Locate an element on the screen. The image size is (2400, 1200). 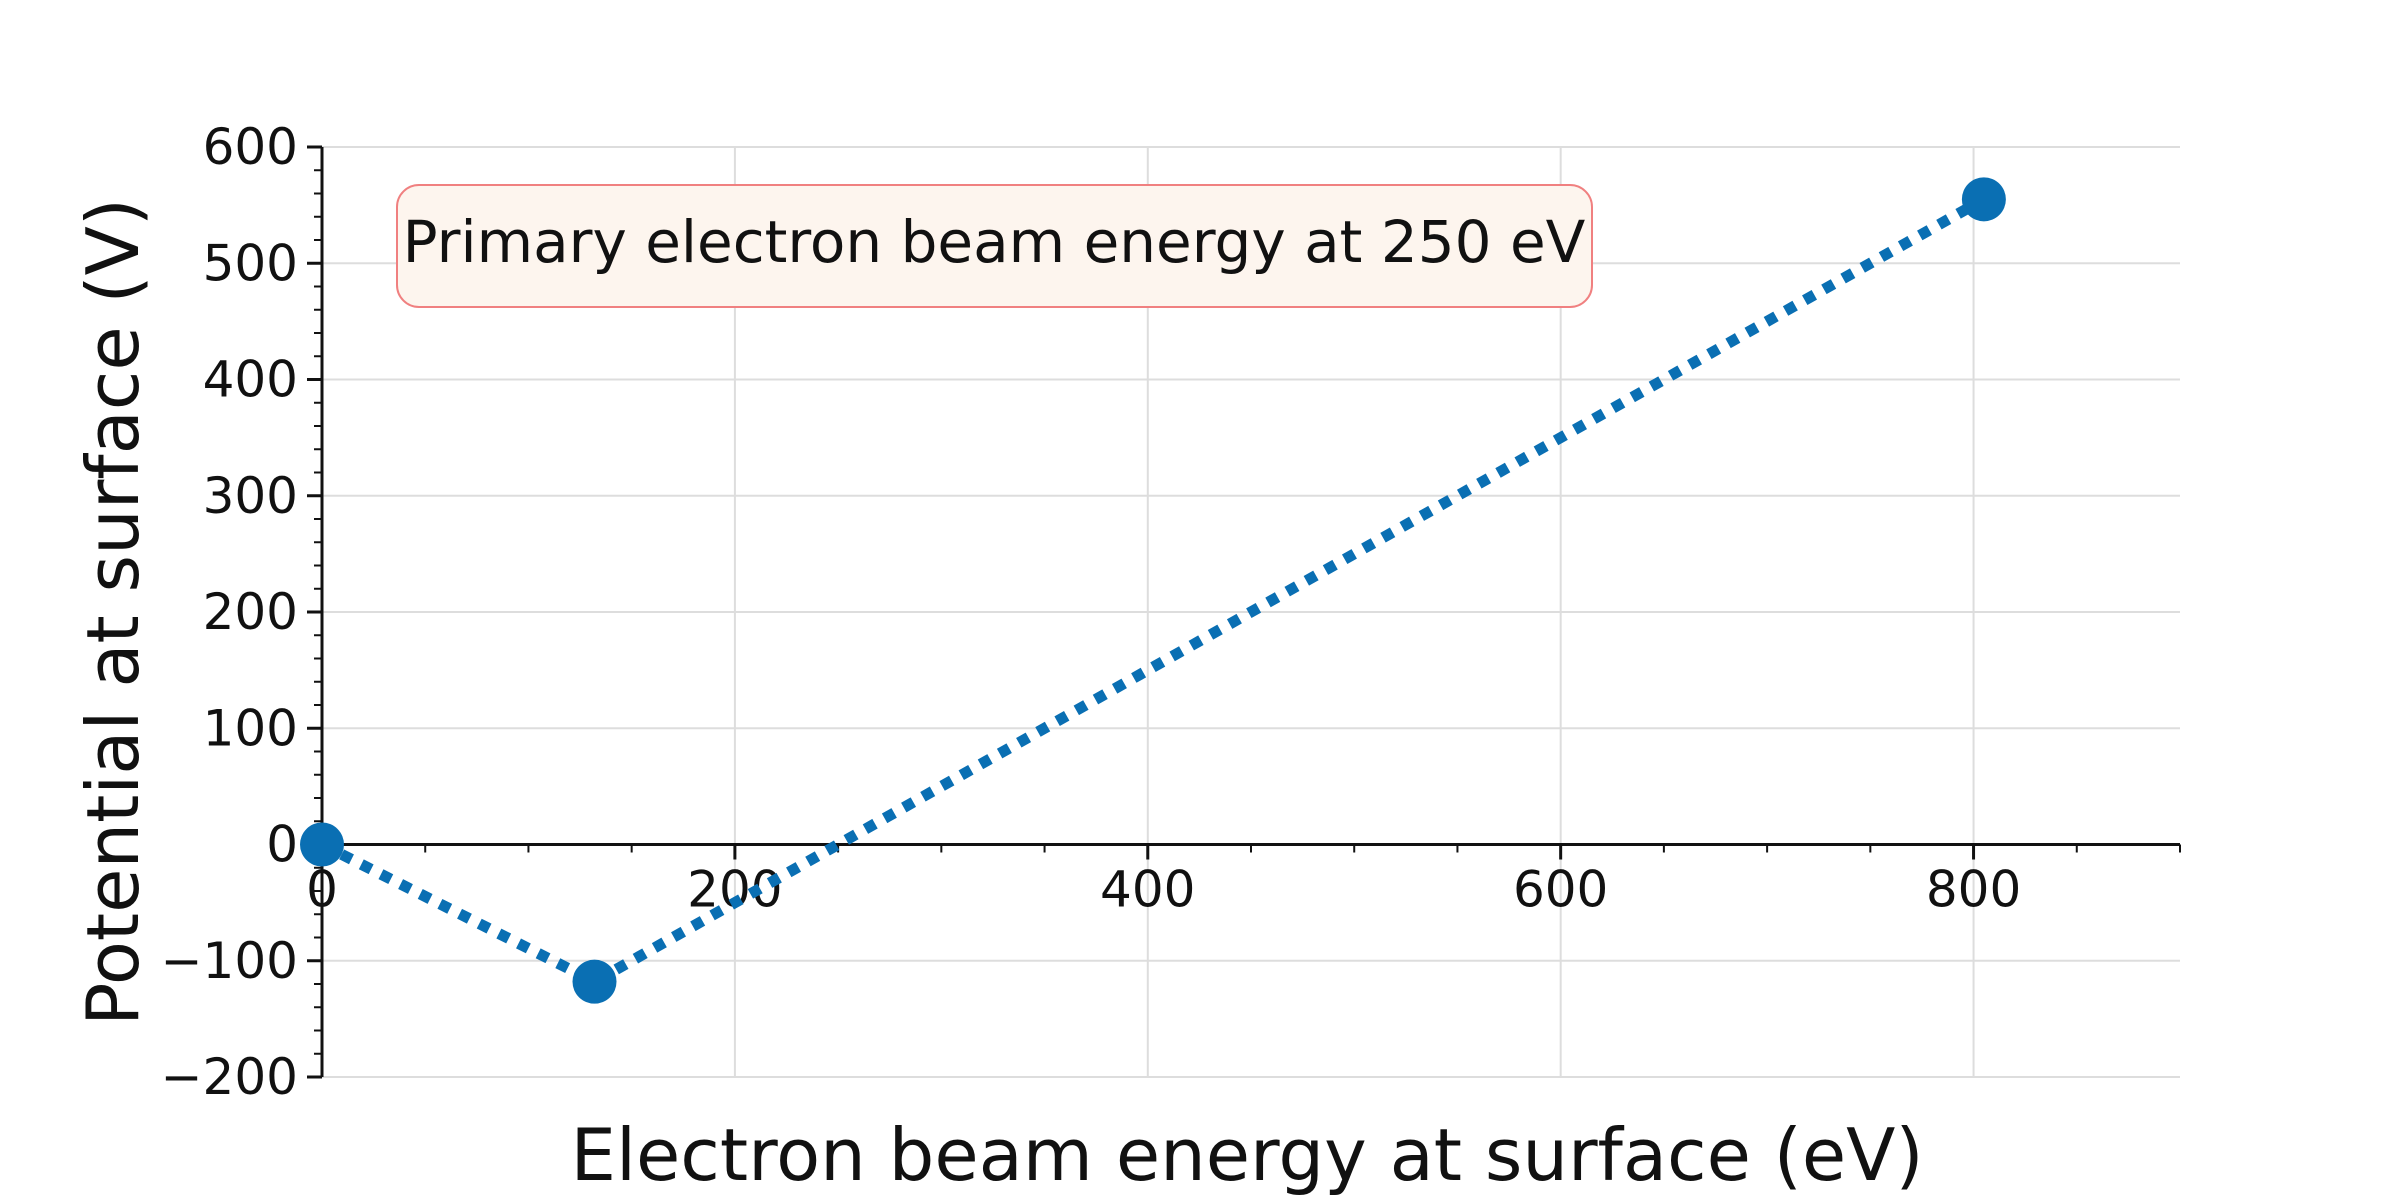
y-tick-label: 200 is located at coordinates (250, 612).